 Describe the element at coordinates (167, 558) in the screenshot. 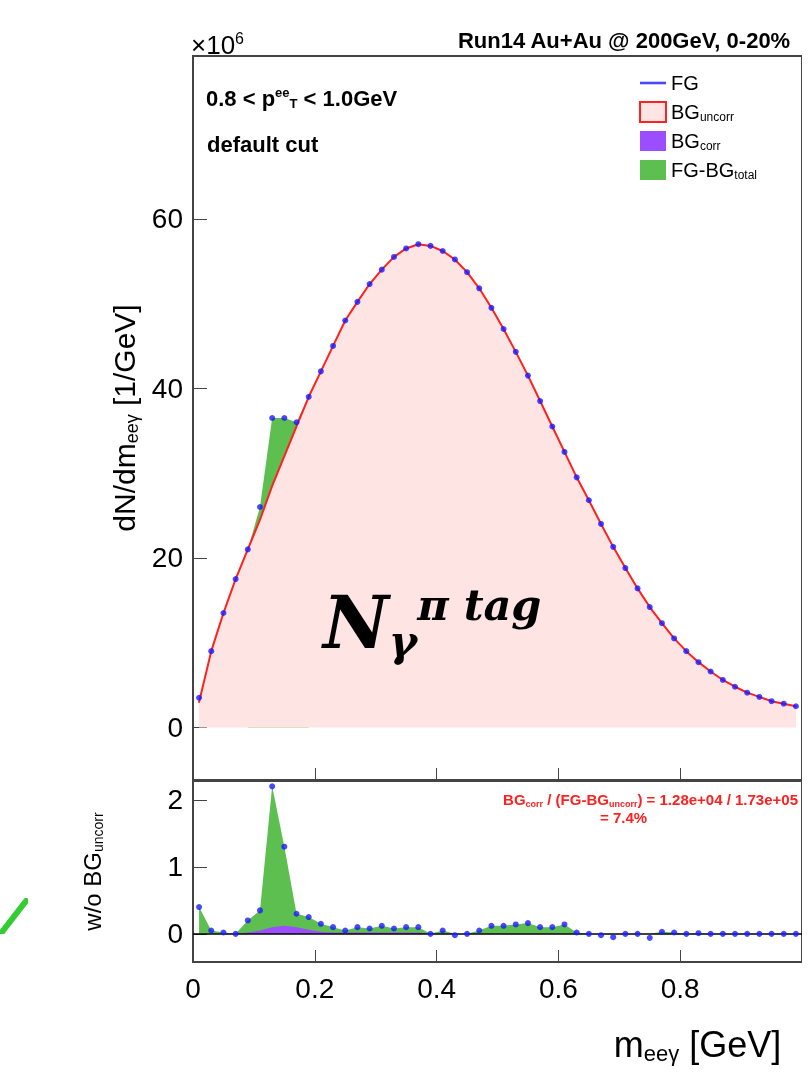

I see `y-tick-label: 20` at that location.